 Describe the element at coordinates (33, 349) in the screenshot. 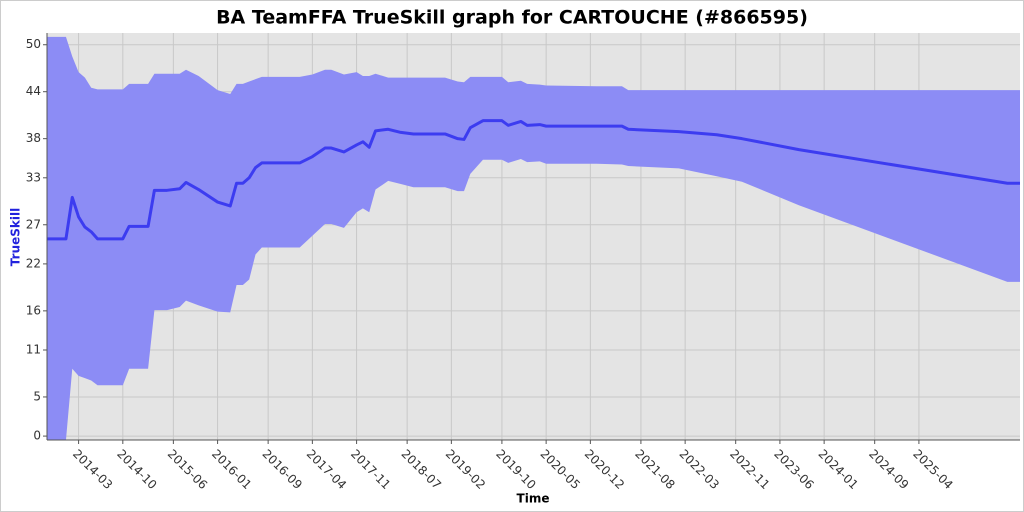

I see `y-tick-label: 11` at that location.